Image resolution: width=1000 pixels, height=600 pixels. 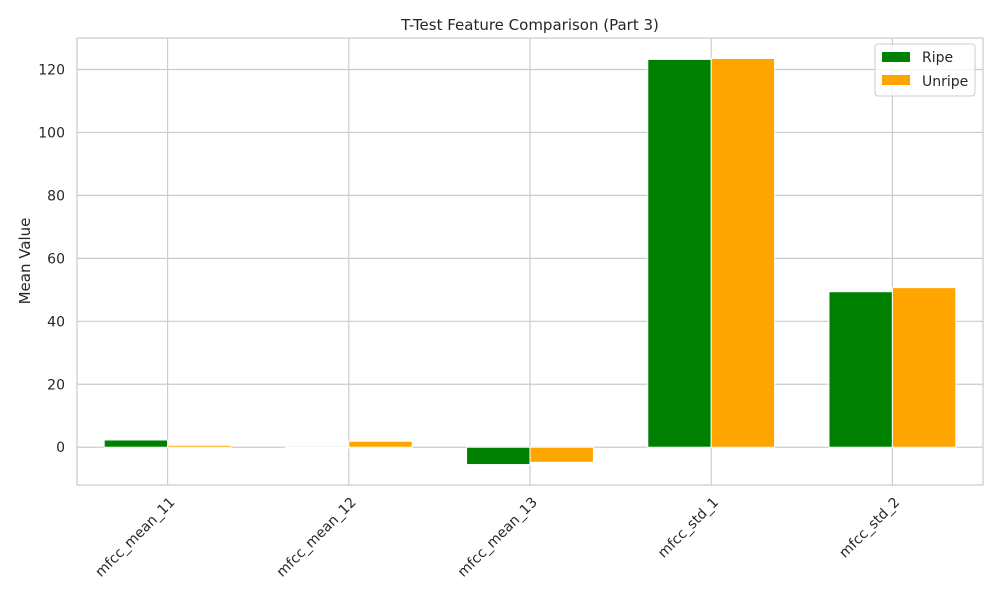 What do you see at coordinates (56, 196) in the screenshot?
I see `y-tick-label: 80` at bounding box center [56, 196].